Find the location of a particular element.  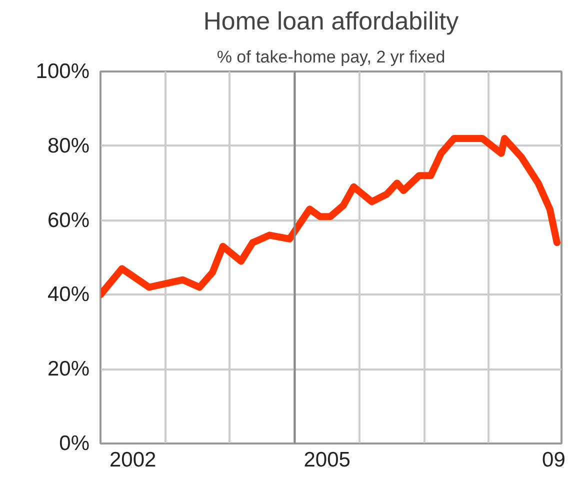

chart-subtitle: % of take-home pay, 2 yr fixed is located at coordinates (331, 57).